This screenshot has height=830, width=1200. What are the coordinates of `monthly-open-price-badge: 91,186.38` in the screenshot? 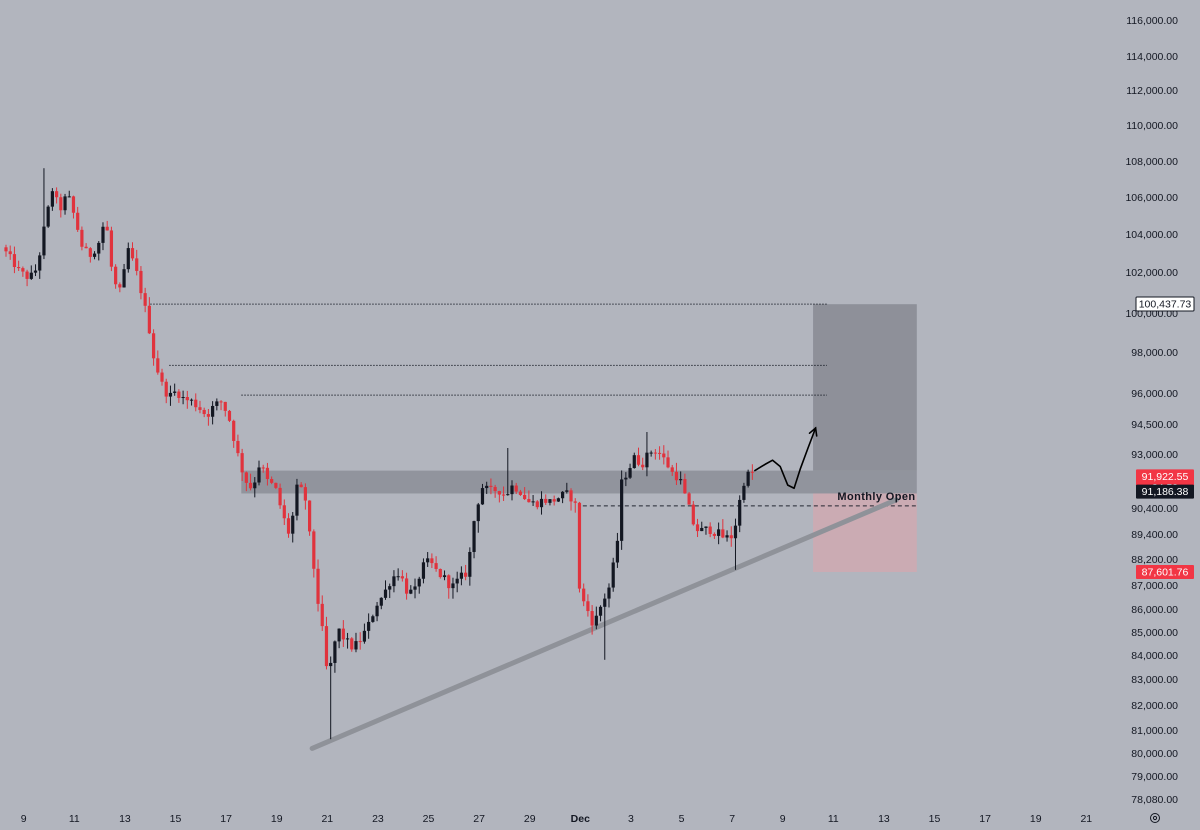 It's located at (1165, 491).